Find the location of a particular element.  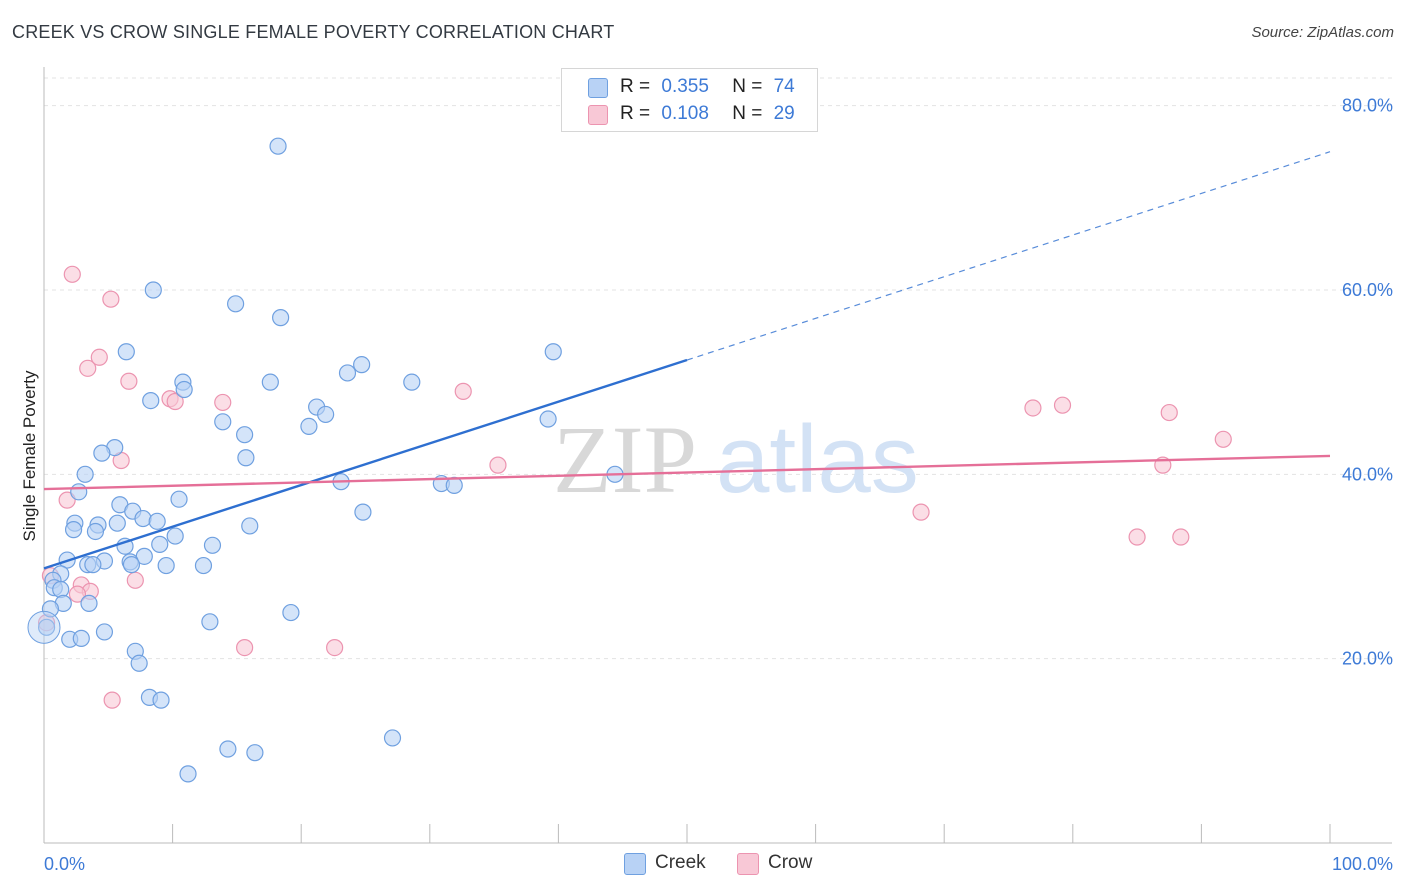

x-tick-label: 100.0% is located at coordinates (1362, 864).